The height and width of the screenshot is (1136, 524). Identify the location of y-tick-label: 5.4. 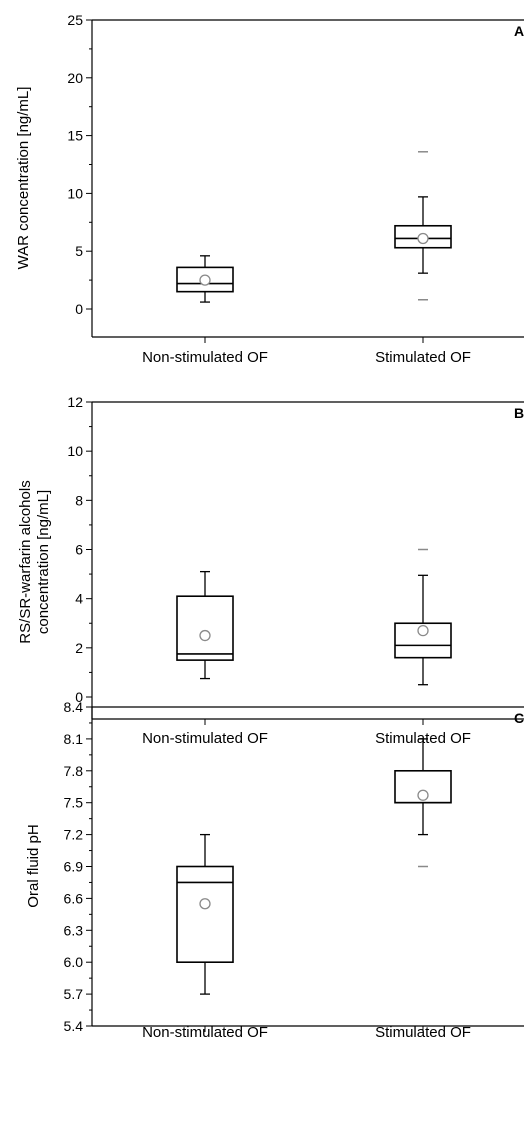
(74, 1026).